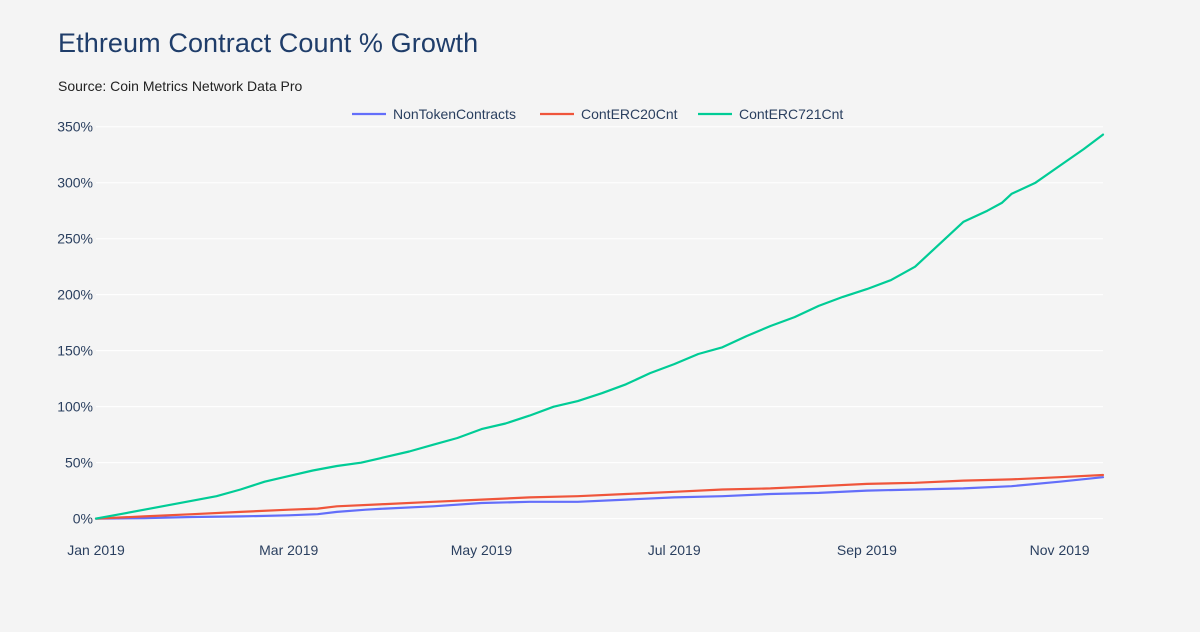  What do you see at coordinates (75, 183) in the screenshot?
I see `y-tick-label: 300%` at bounding box center [75, 183].